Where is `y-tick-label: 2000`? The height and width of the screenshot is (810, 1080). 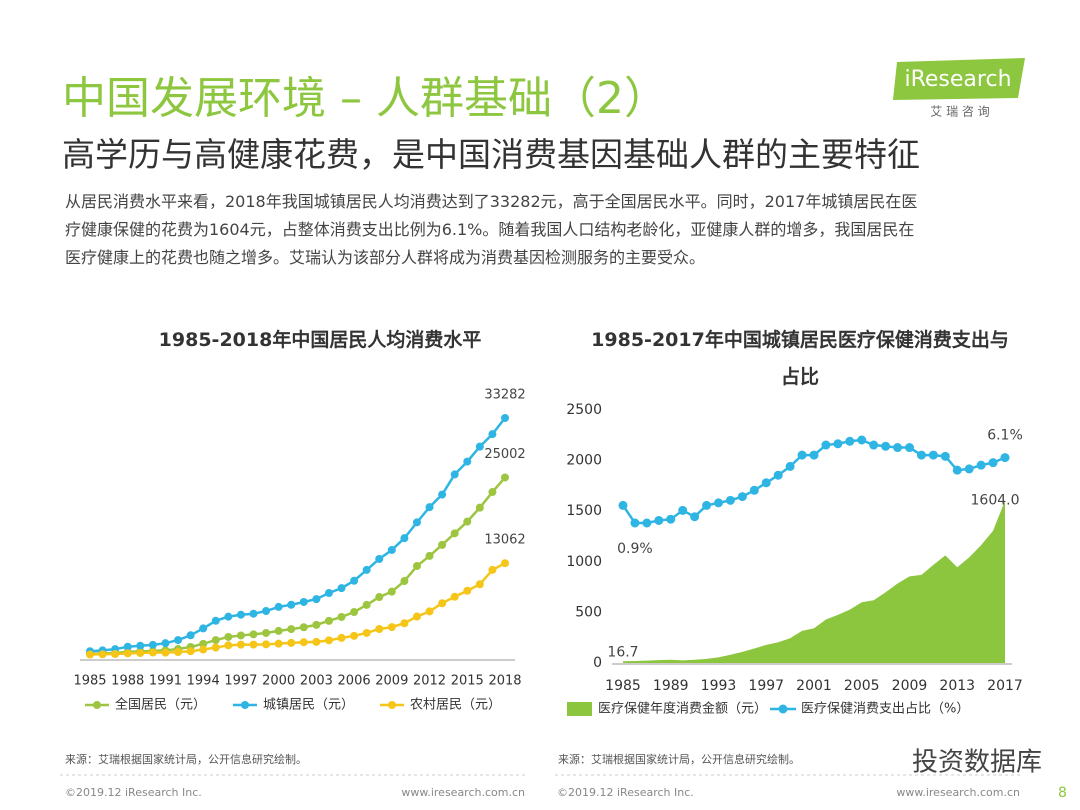
y-tick-label: 2000 is located at coordinates (584, 461).